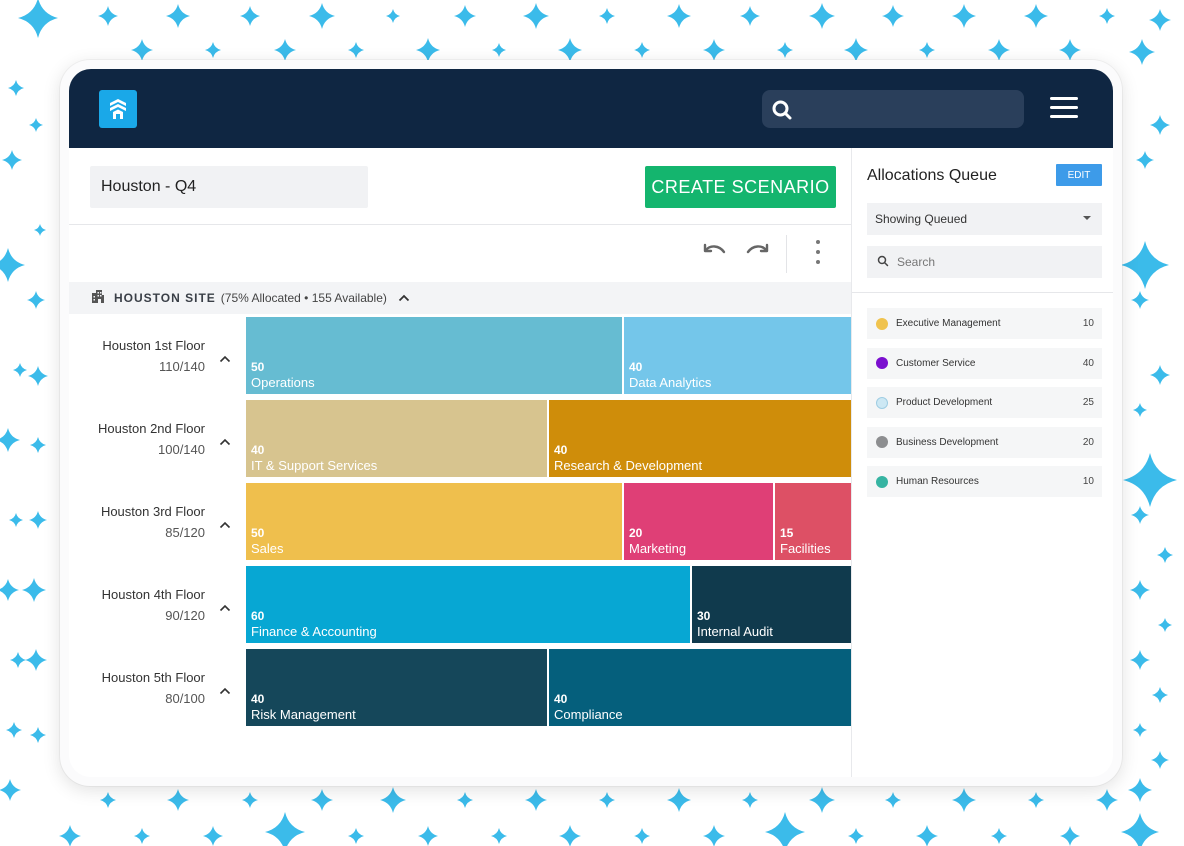  Describe the element at coordinates (468, 604) in the screenshot. I see `department-allocation-tile: 60 Finance & Accounting` at that location.